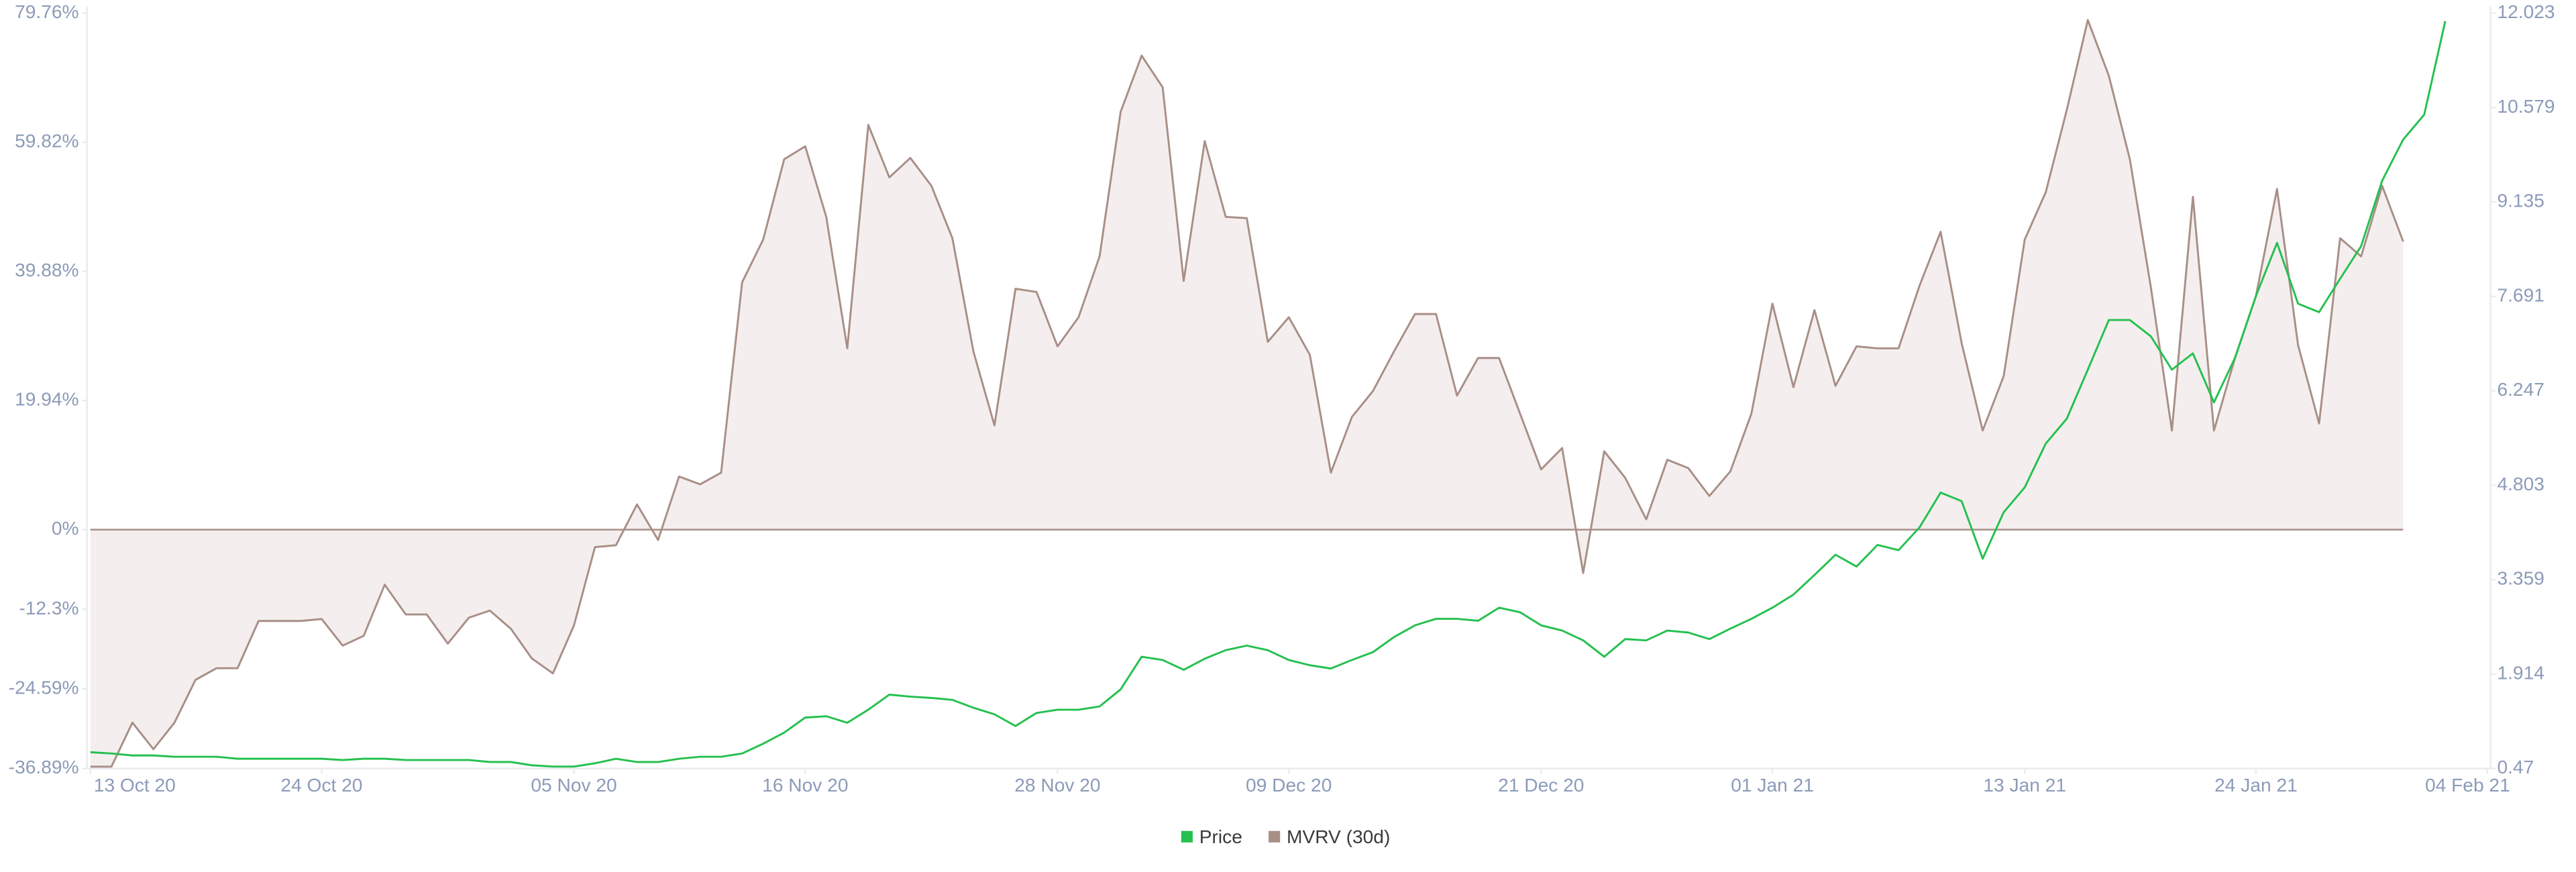 This screenshot has width=2576, height=872. What do you see at coordinates (805, 785) in the screenshot?
I see `x-tick-label: 16 Nov 20` at bounding box center [805, 785].